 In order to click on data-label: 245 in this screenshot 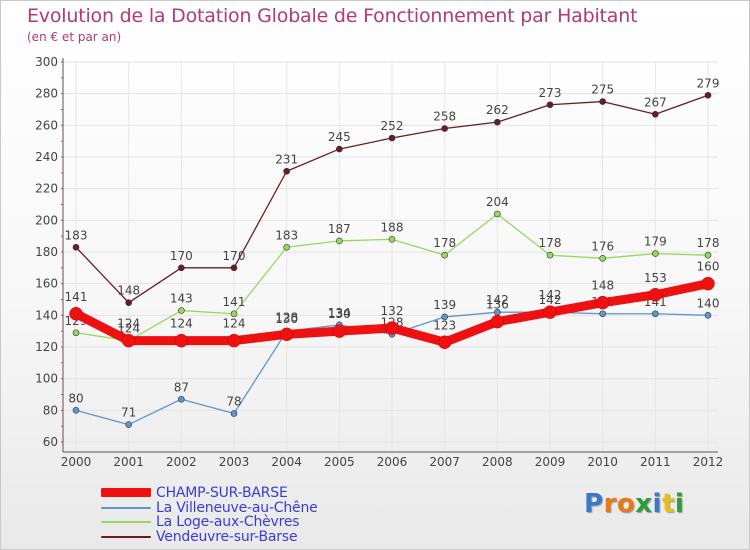, I will do `click(339, 137)`.